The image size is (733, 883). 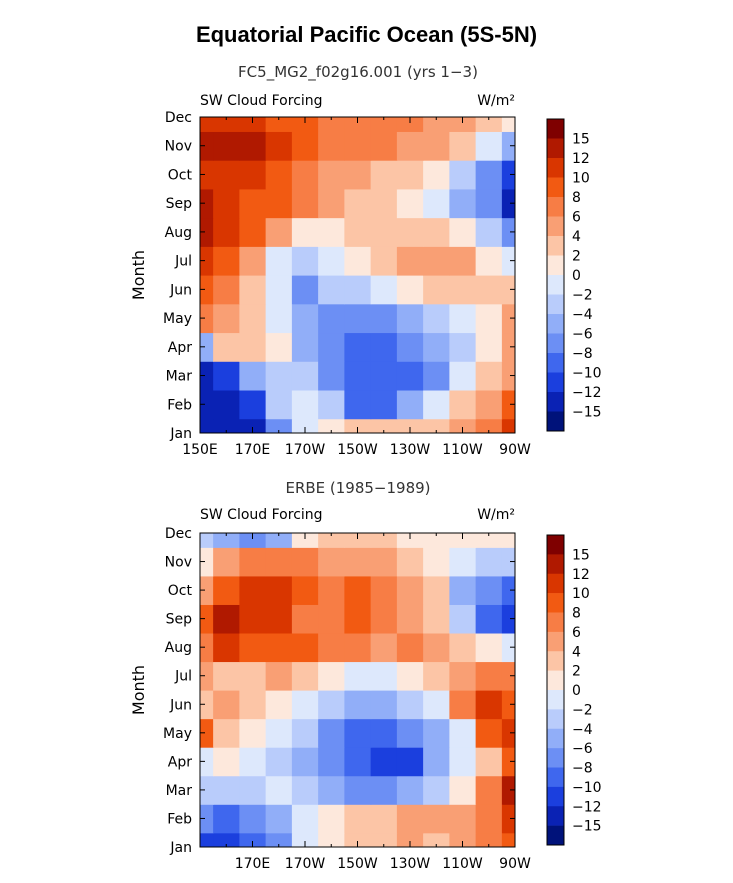 What do you see at coordinates (582, 315) in the screenshot?
I see `colorbar-label: −4` at bounding box center [582, 315].